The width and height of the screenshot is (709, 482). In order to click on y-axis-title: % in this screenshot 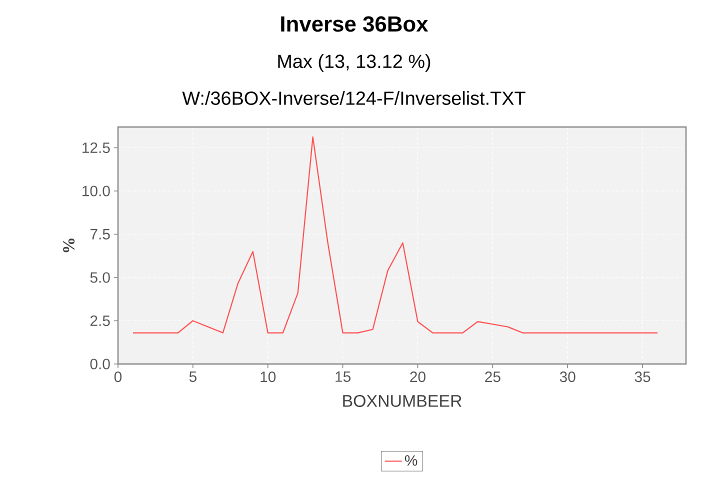, I will do `click(69, 245)`.